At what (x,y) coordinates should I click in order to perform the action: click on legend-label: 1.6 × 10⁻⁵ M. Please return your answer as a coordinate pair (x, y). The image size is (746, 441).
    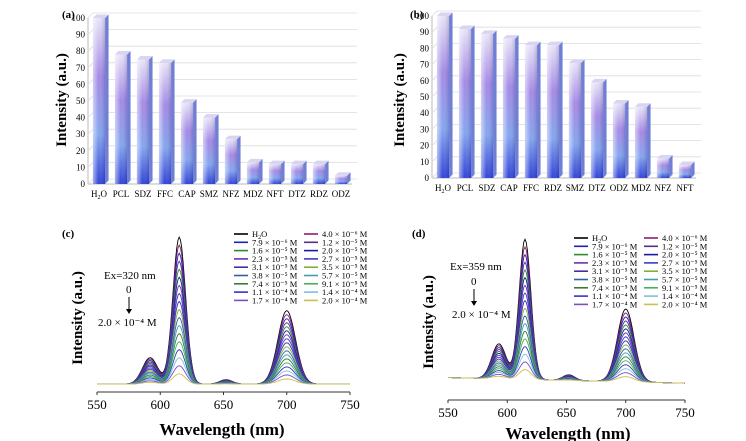
    Looking at the image, I should click on (275, 251).